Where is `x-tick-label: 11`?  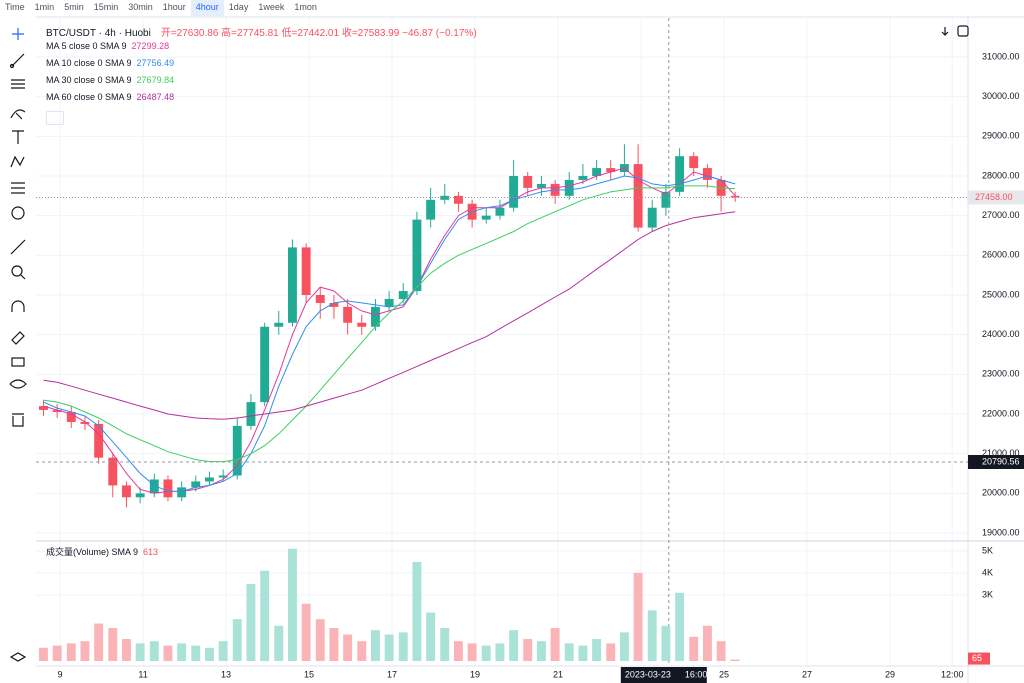 x-tick-label: 11 is located at coordinates (142, 674).